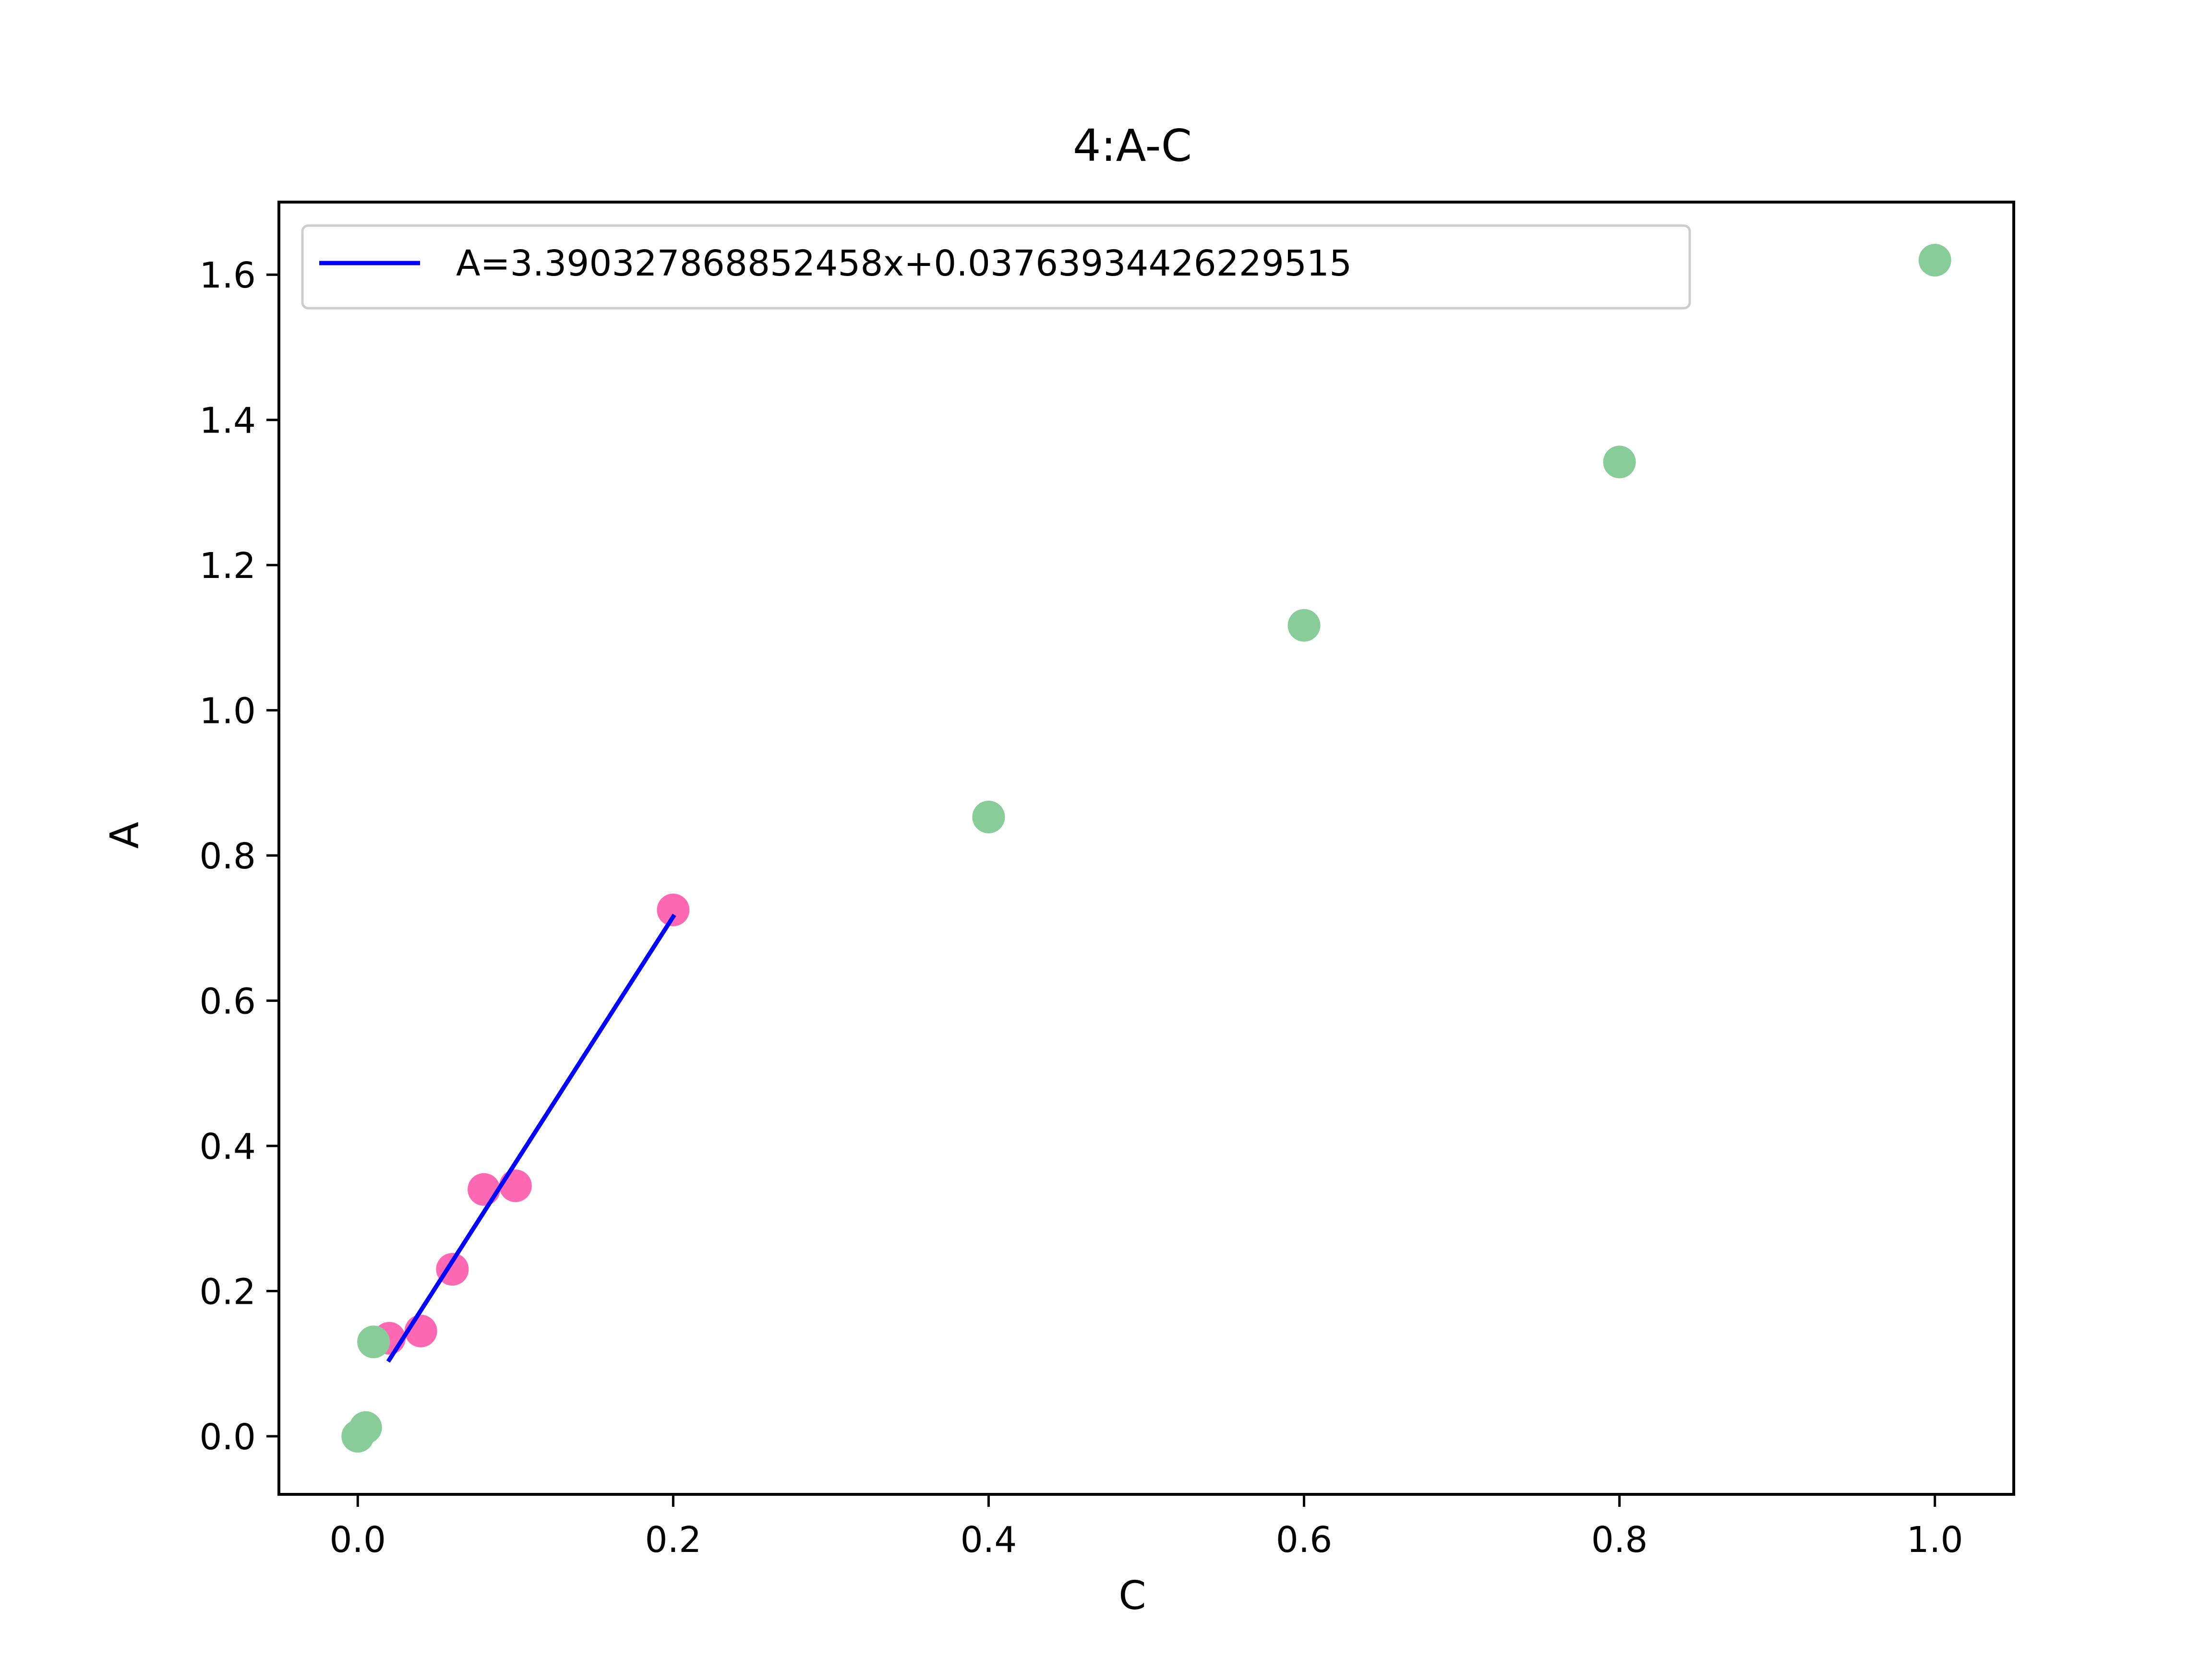 This screenshot has height=1659, width=2212. I want to click on legend-box, so click(996, 267).